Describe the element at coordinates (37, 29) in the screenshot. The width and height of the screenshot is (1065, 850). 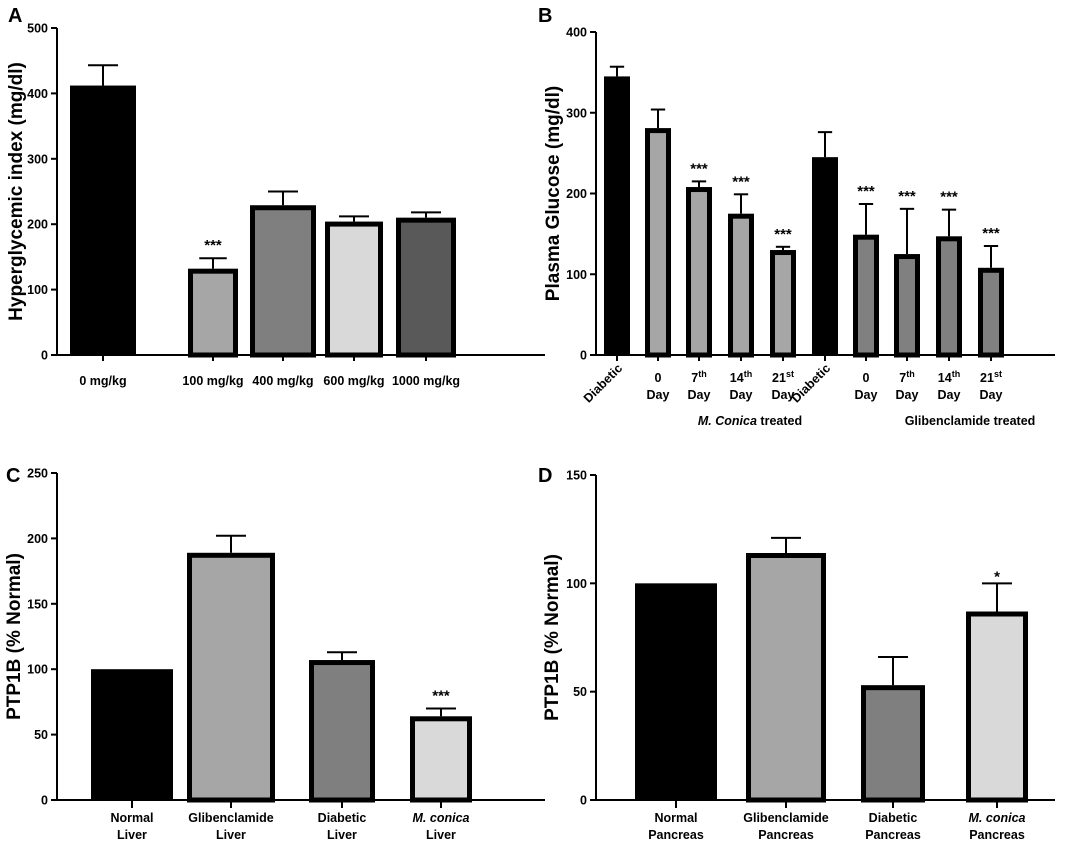
I see `y-tick-label: 500` at that location.